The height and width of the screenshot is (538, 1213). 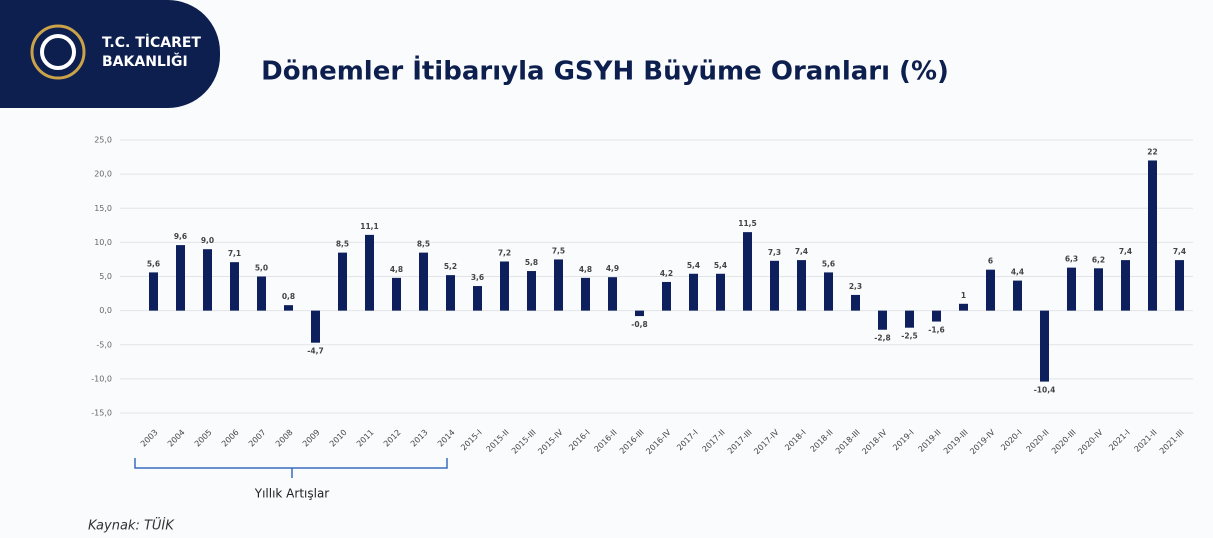 I want to click on value-label: 11,5, so click(x=747, y=223).